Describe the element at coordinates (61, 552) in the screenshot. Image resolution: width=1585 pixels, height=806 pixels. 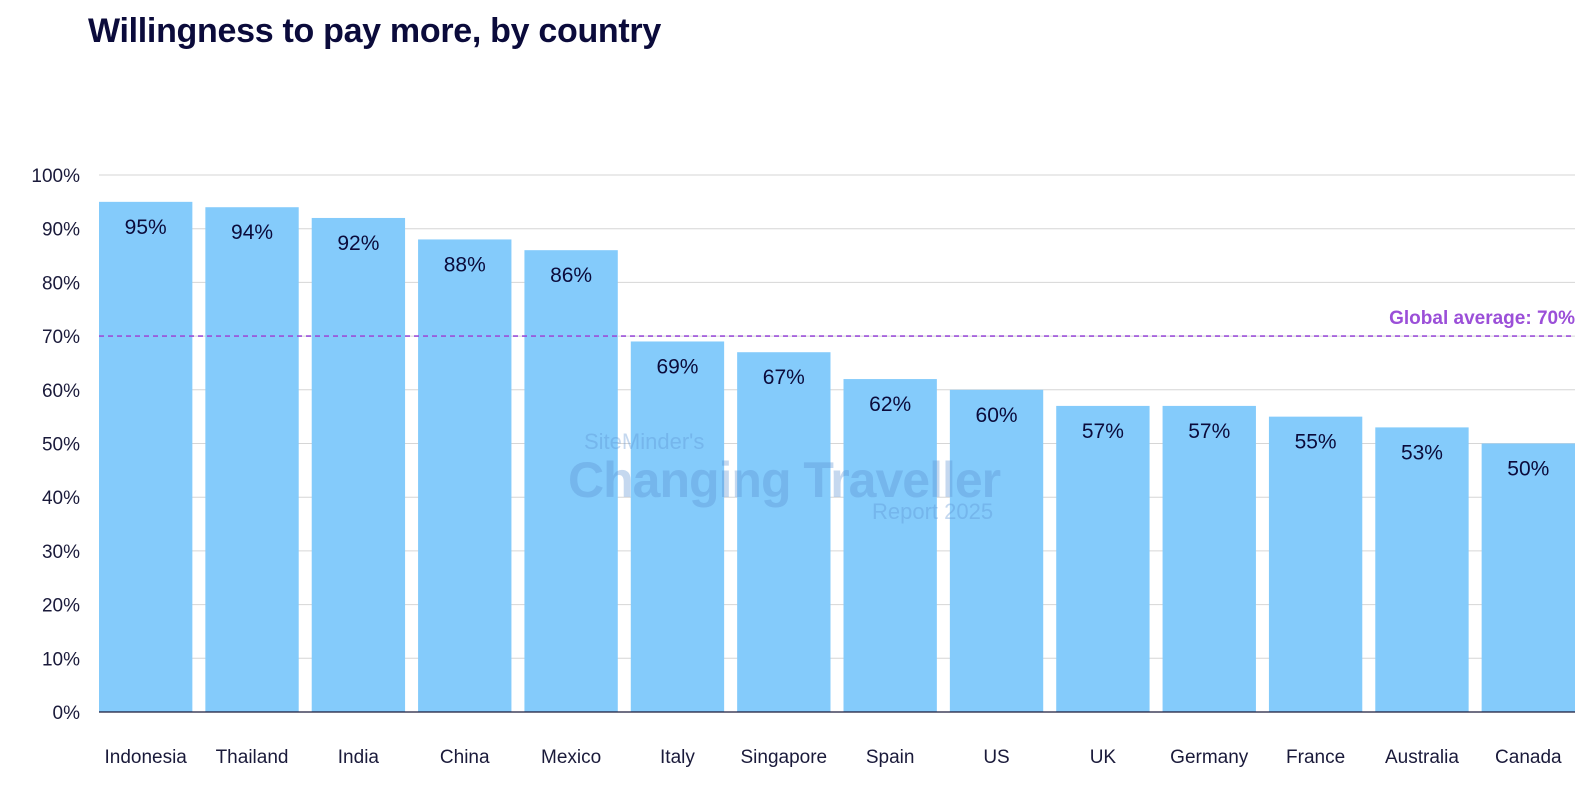
I see `y-tick-label: 30%` at that location.